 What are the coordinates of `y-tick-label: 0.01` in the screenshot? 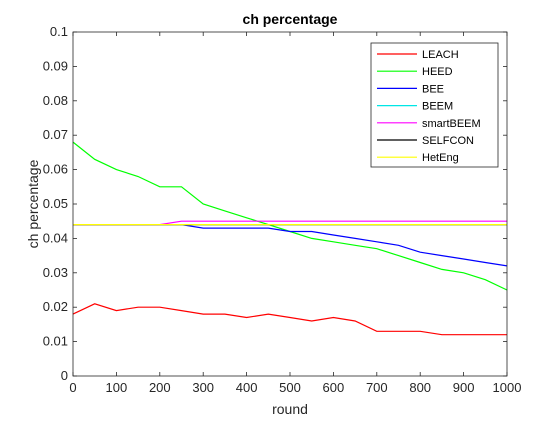 It's located at (55, 341).